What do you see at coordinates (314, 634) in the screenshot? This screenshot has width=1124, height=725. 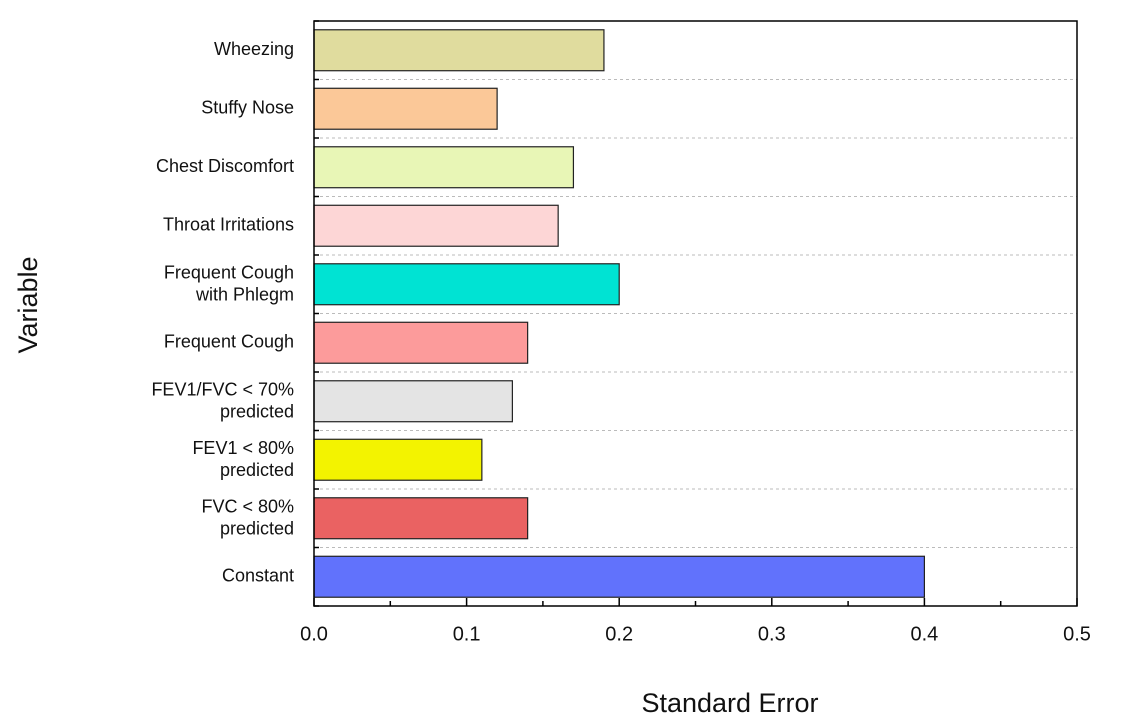 I see `x-tick-label: 0.0` at bounding box center [314, 634].